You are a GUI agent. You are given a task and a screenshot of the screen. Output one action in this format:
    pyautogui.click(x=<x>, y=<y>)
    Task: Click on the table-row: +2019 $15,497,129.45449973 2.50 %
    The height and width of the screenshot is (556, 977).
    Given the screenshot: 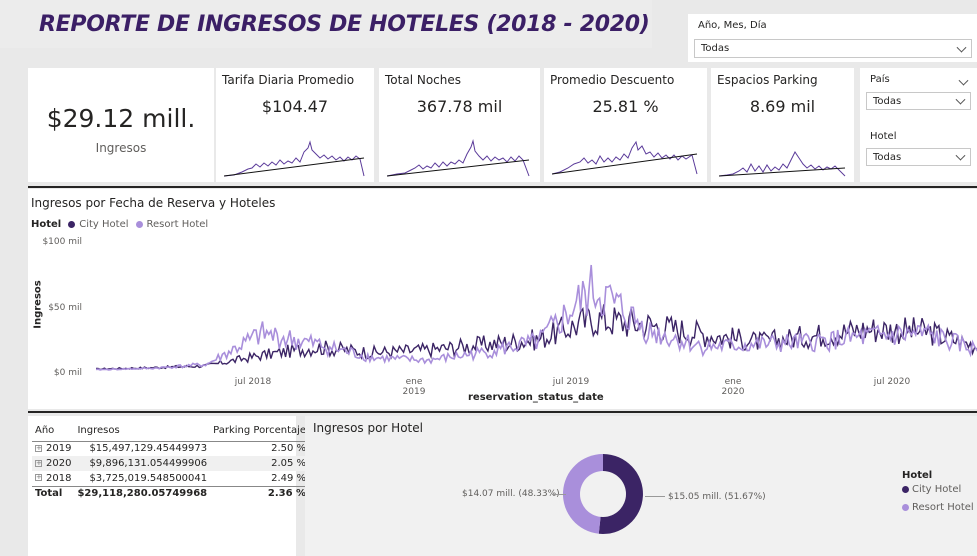 What is the action you would take?
    pyautogui.click(x=170, y=448)
    